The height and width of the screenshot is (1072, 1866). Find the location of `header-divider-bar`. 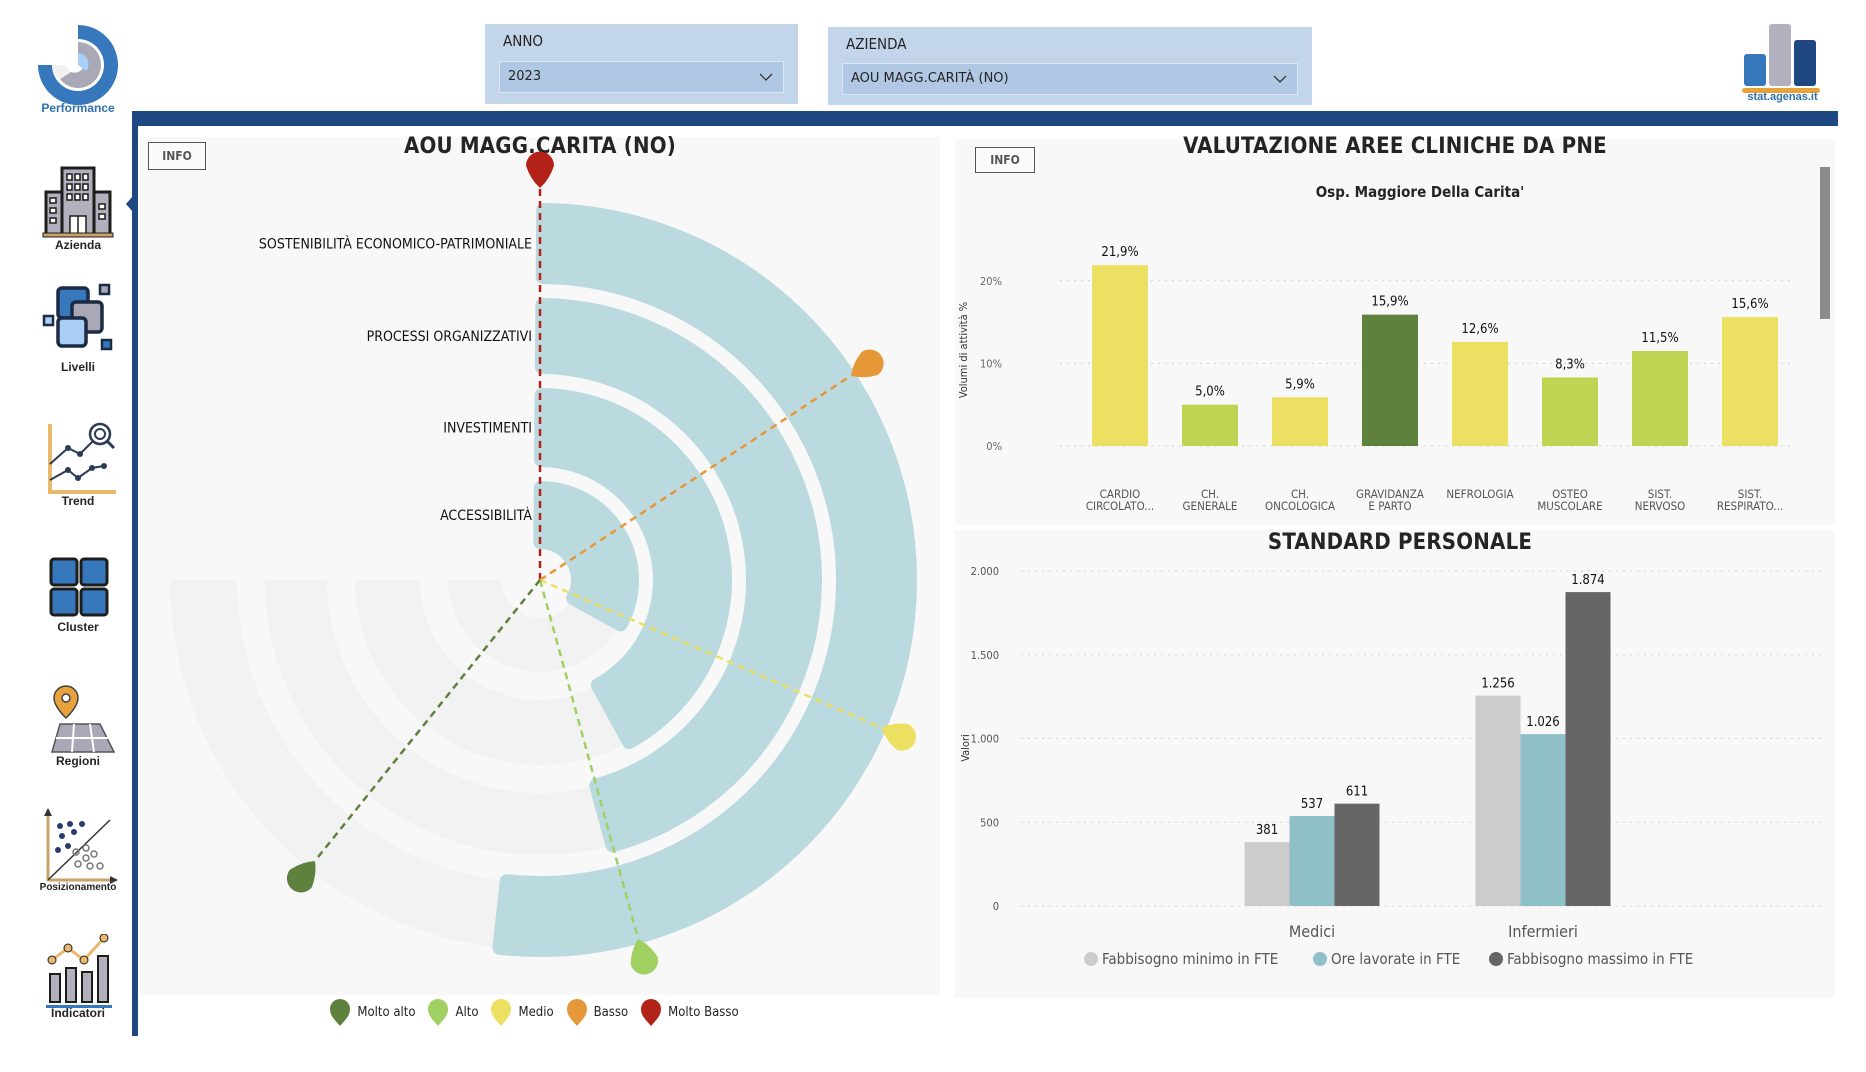

header-divider-bar is located at coordinates (985, 118).